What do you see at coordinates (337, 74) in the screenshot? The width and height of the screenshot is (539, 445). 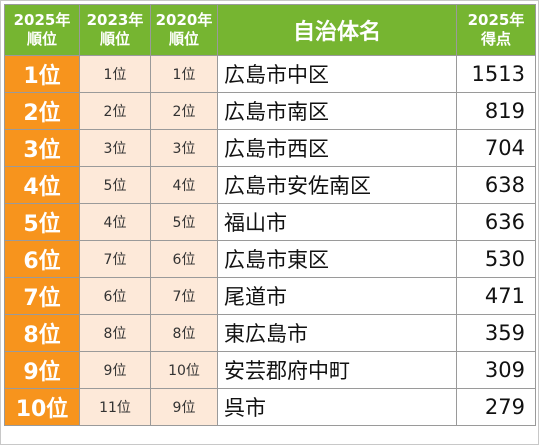 I see `municipality-name-cell: 広島市中区` at bounding box center [337, 74].